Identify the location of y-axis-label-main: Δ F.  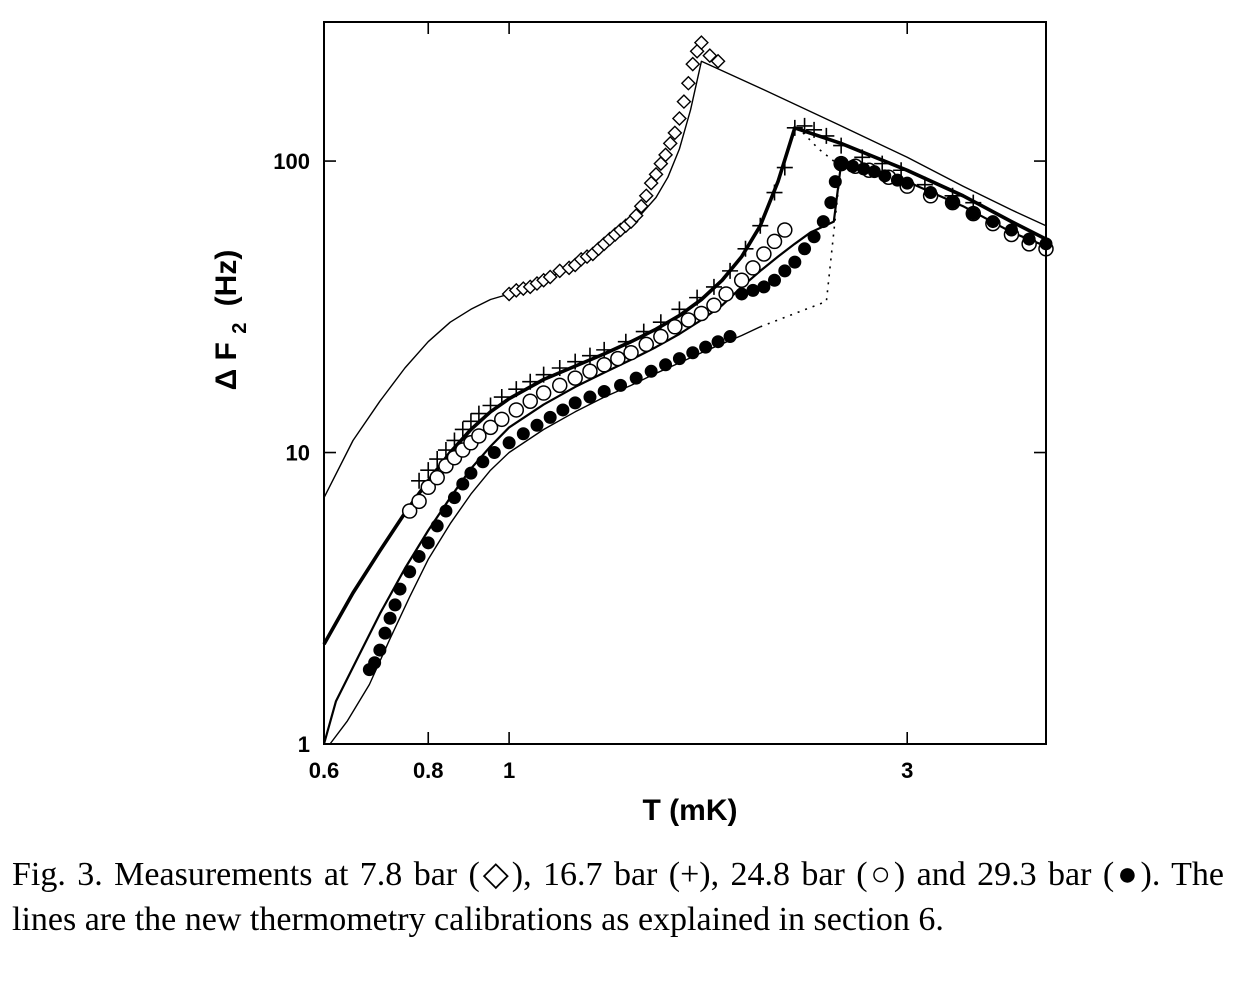
(226, 366).